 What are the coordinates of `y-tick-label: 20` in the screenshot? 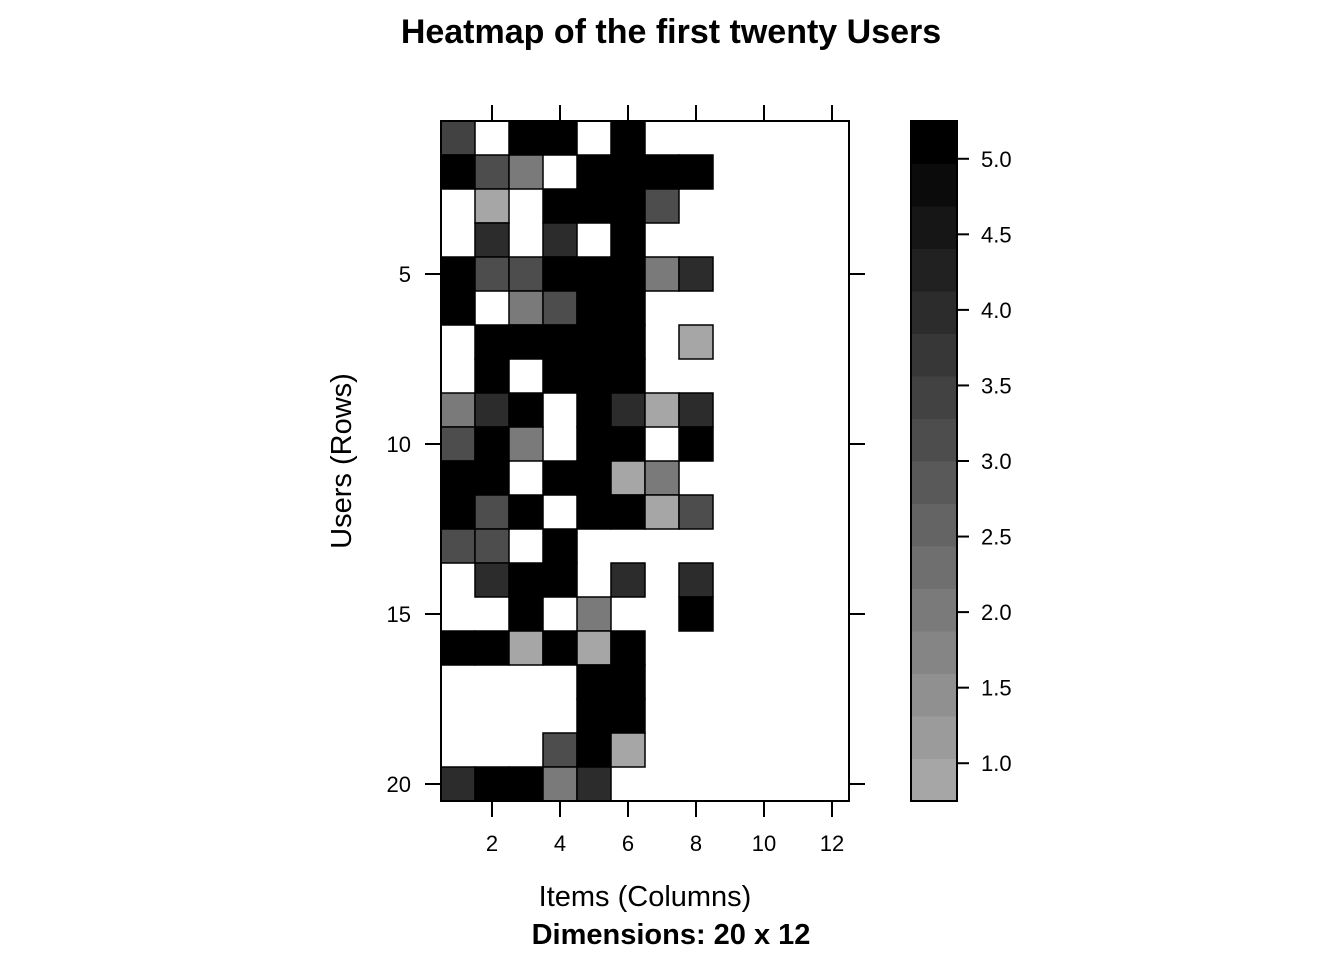 It's located at (399, 784).